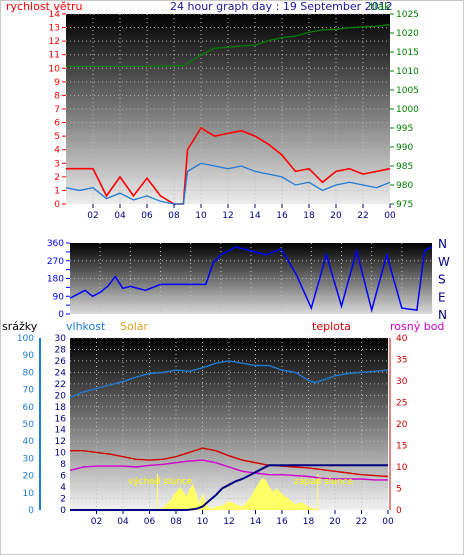  Describe the element at coordinates (29, 425) in the screenshot. I see `rain-tick-label: 50` at that location.